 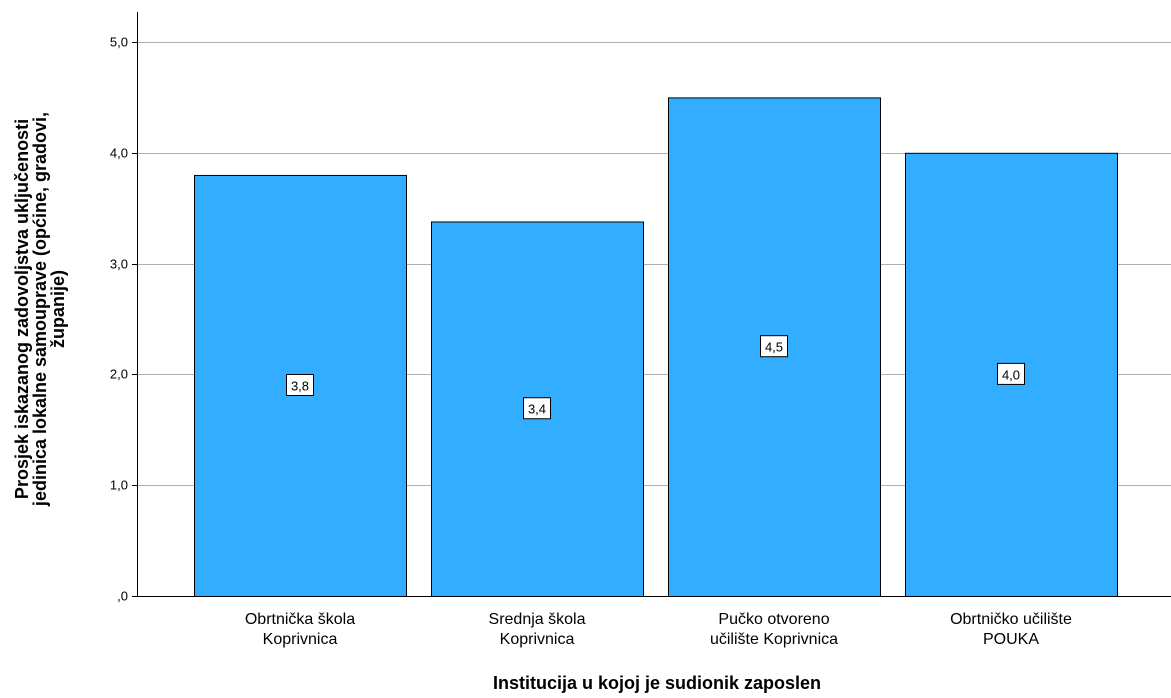 I want to click on y-tick-label: 3,0, so click(x=119, y=264).